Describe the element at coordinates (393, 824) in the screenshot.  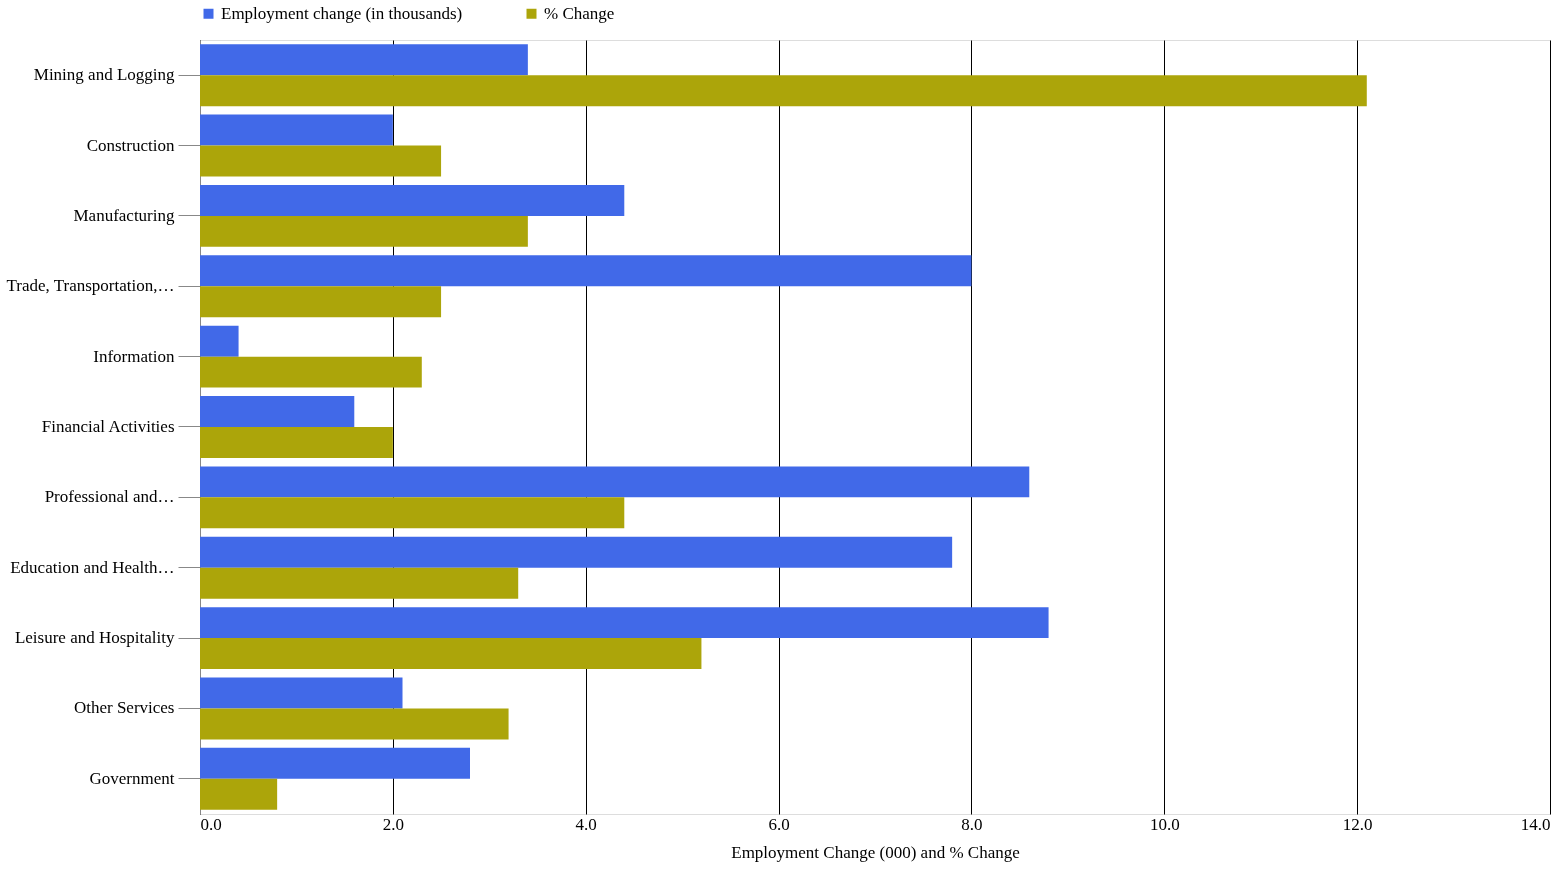
I see `x-tick-label: 2.0` at that location.